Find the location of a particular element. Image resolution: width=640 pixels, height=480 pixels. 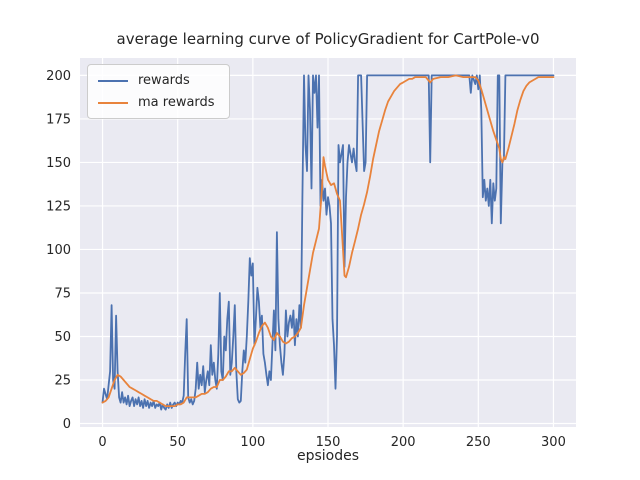

y-tick-label: 175 is located at coordinates (58, 119).